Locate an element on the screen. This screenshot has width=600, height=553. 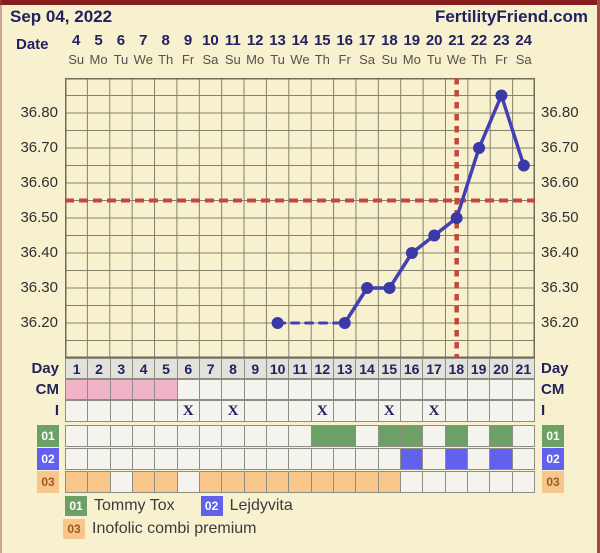
weekday-cell: Th is located at coordinates (322, 59).